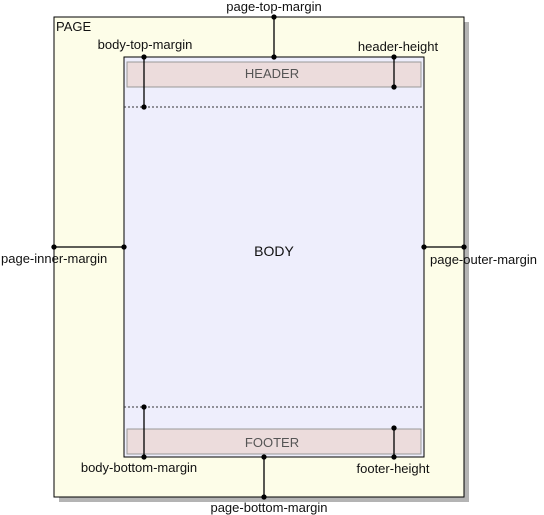  Describe the element at coordinates (269, 507) in the screenshot. I see `page-bottom-margin-label: page-bottom-margin` at that location.